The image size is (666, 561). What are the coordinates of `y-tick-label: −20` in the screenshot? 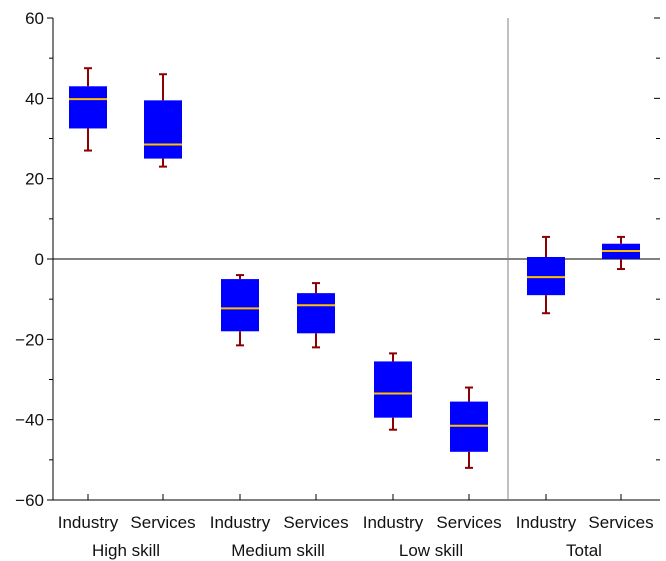 It's located at (29, 339).